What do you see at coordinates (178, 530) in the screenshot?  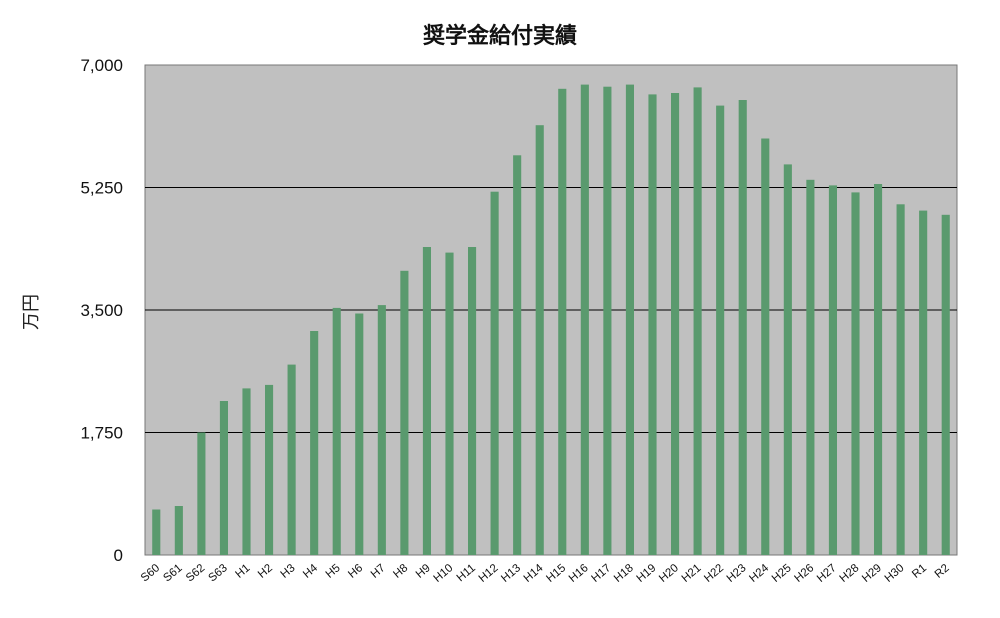 I see `bar-S61` at bounding box center [178, 530].